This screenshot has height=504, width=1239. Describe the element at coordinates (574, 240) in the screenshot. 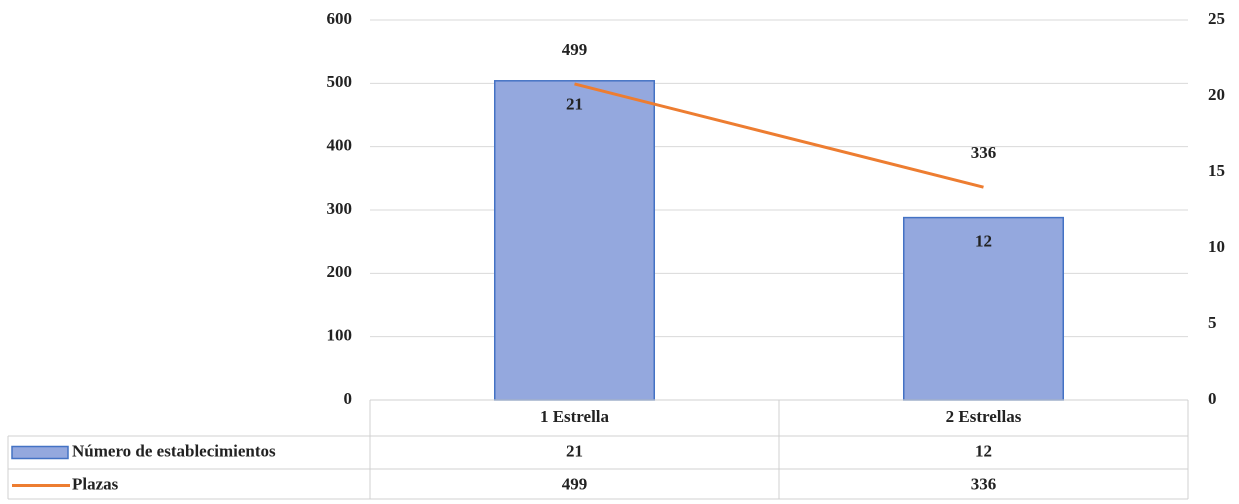

I see `bar` at that location.